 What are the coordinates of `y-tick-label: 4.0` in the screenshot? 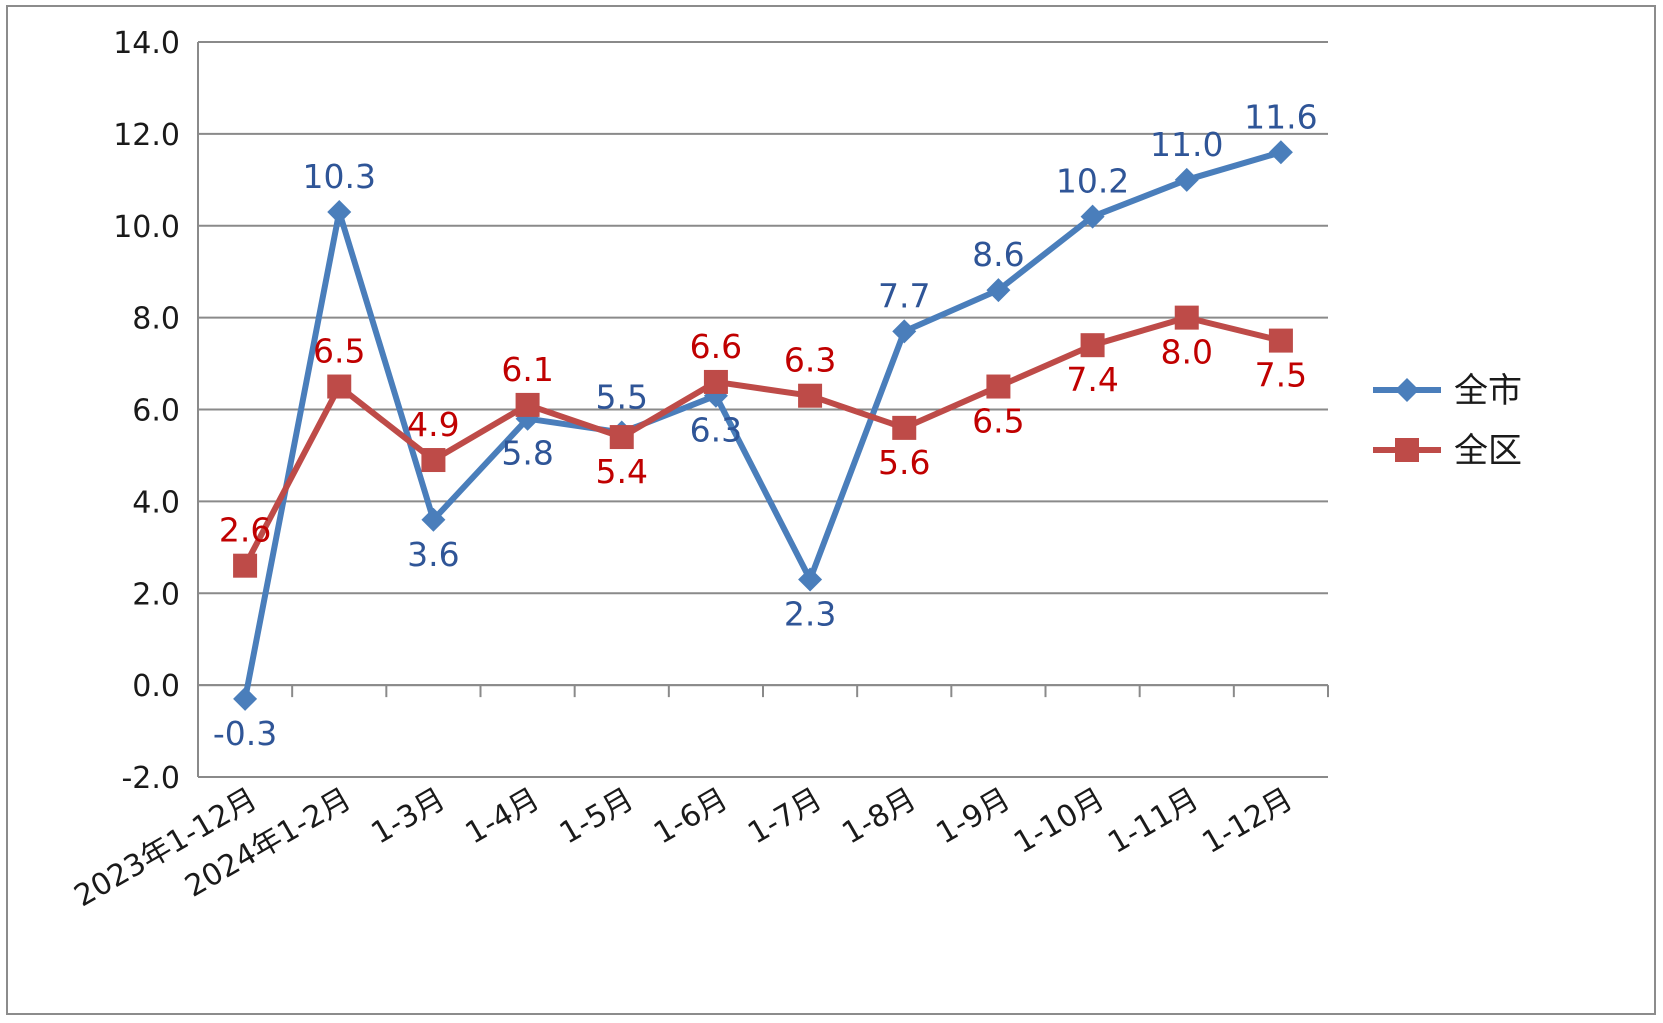 It's located at (156, 502).